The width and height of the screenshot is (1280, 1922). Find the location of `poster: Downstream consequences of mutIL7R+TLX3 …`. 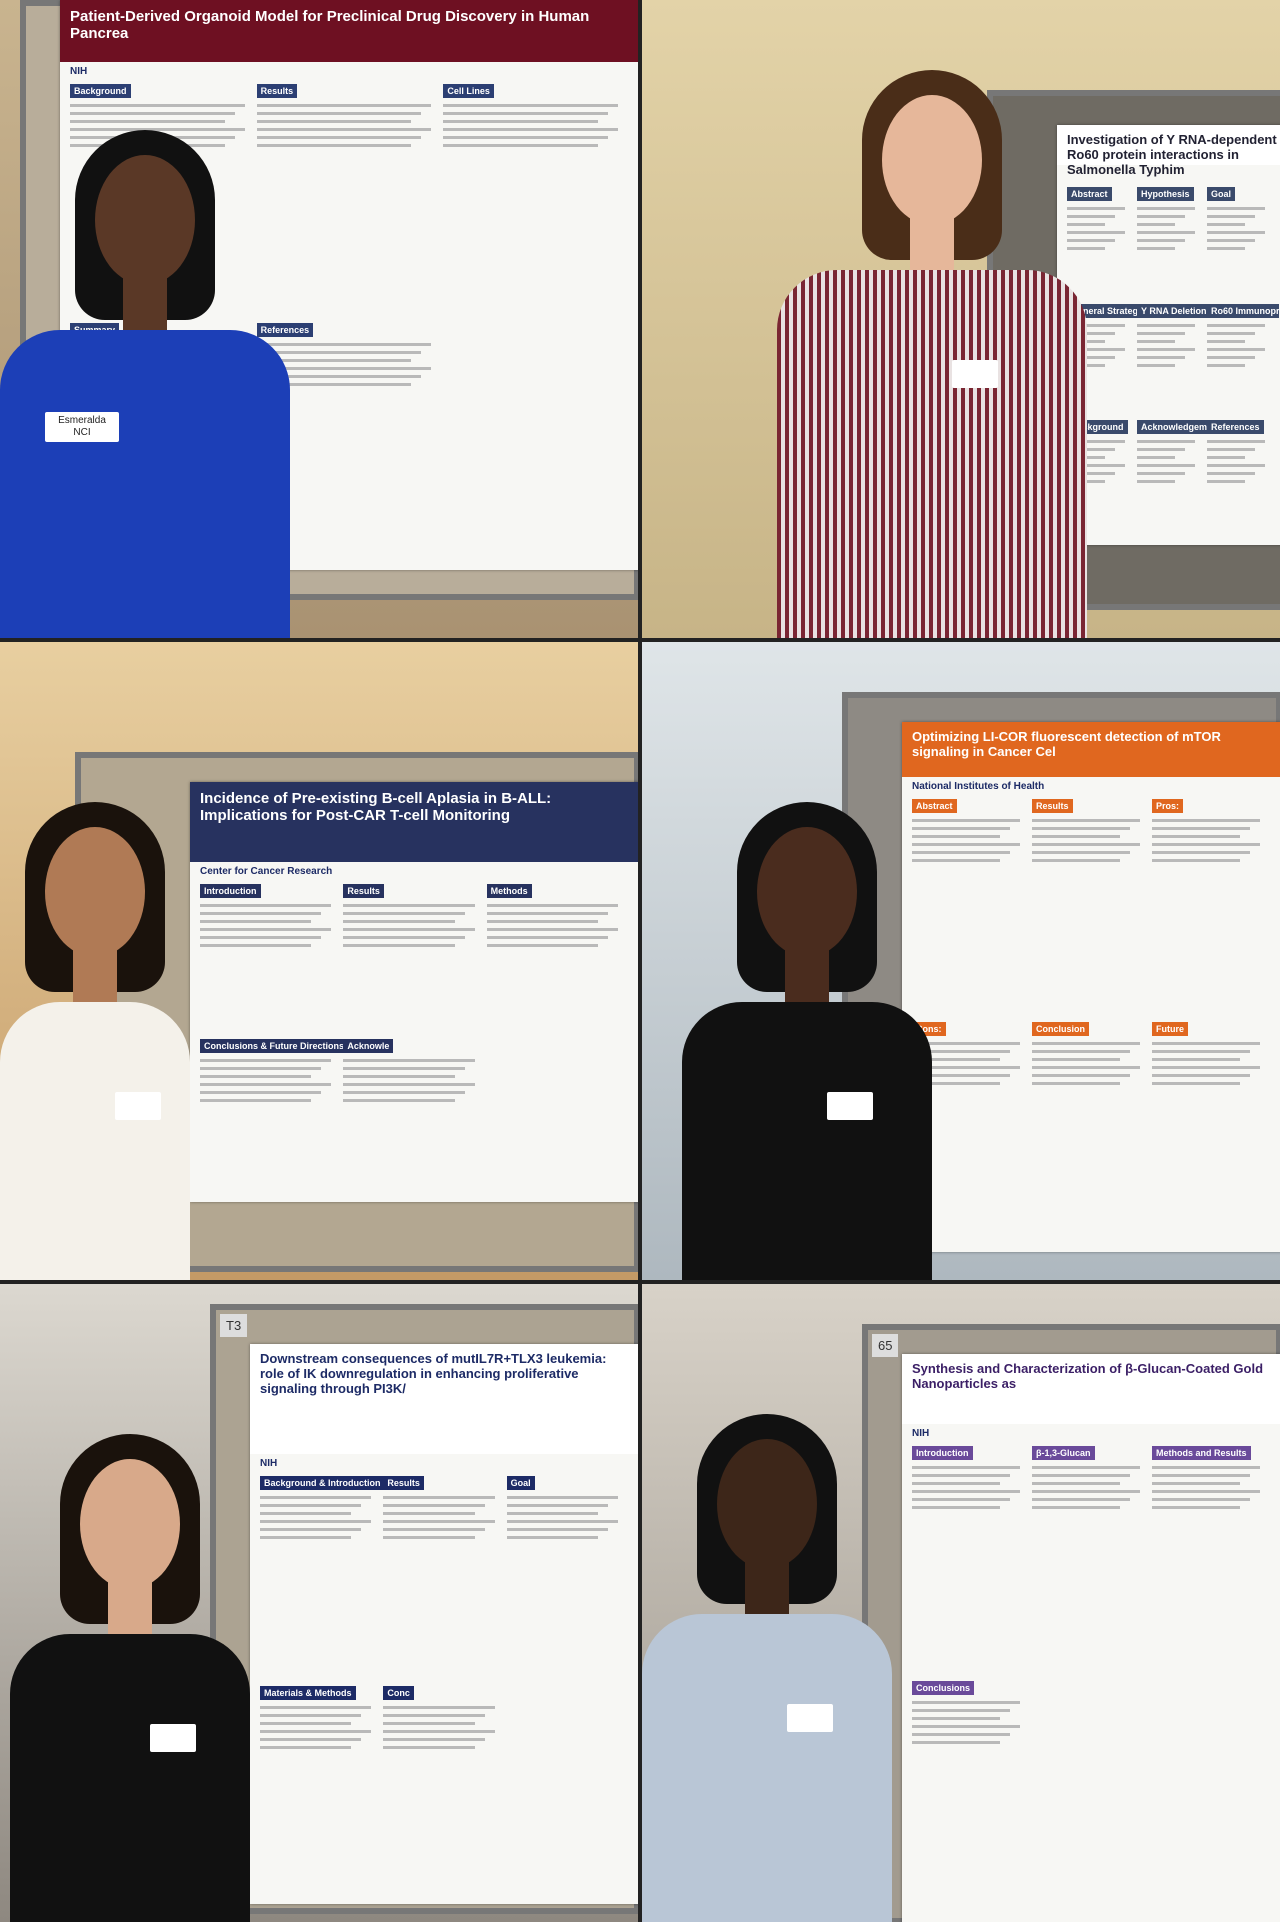

poster: Downstream consequences of mutIL7R+TLX3 … is located at coordinates (444, 1624).